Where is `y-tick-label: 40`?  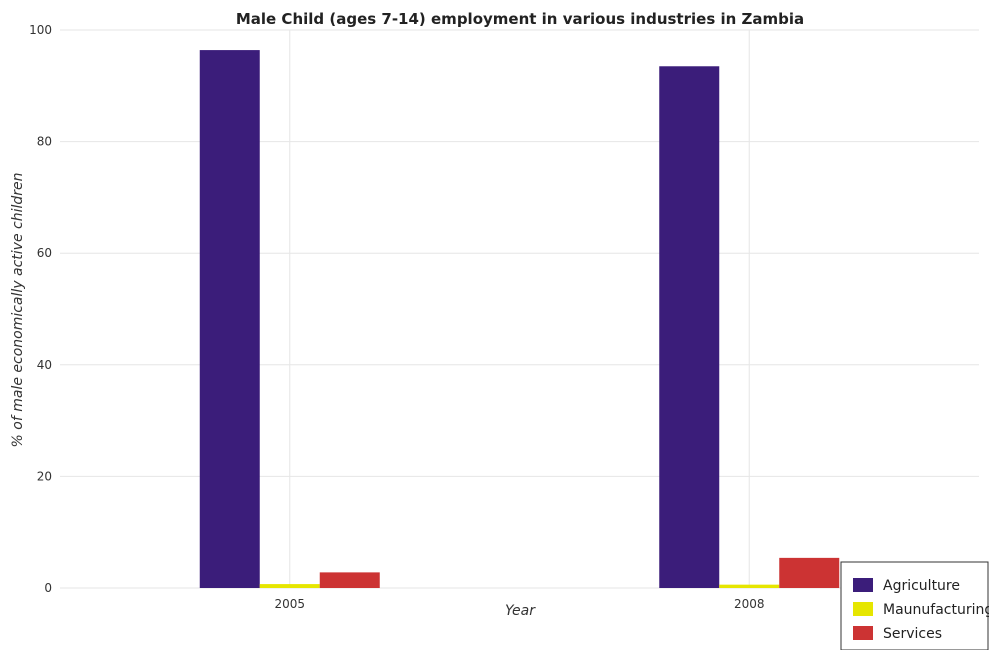 y-tick-label: 40 is located at coordinates (44, 365).